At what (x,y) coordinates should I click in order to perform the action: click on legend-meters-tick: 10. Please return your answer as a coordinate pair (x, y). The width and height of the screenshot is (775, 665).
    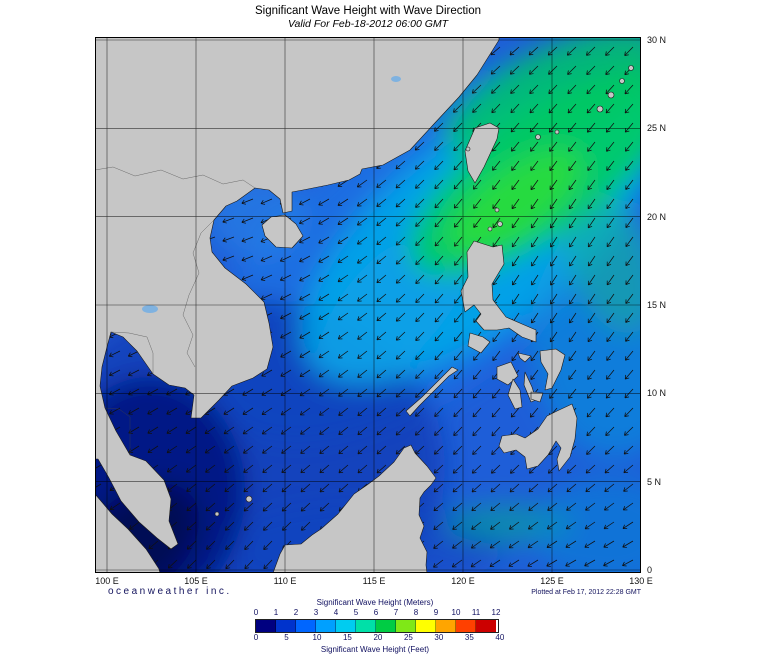
    Looking at the image, I should click on (456, 612).